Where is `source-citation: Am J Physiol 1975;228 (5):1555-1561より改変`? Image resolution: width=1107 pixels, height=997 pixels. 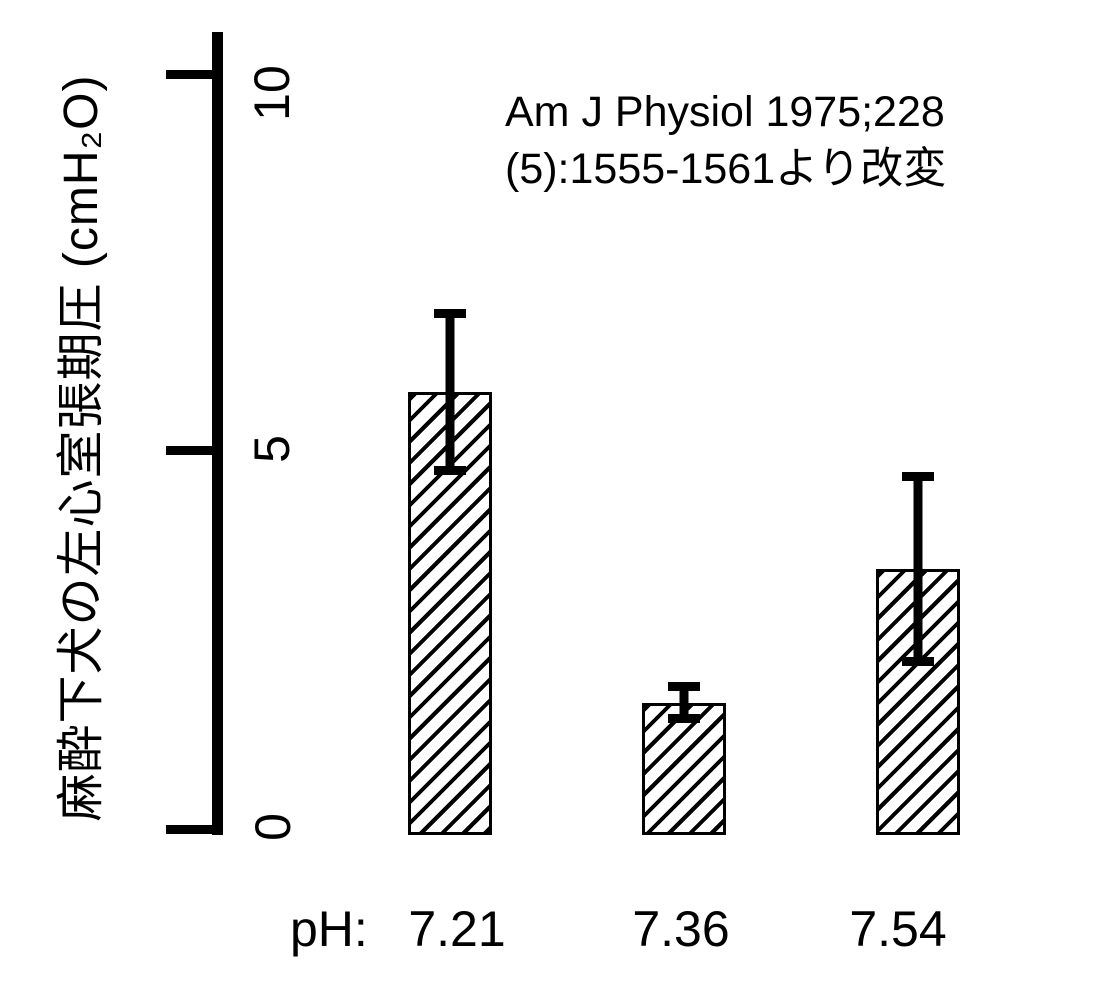
source-citation: Am J Physiol 1975;228 (5):1555-1561より改変 is located at coordinates (725, 141).